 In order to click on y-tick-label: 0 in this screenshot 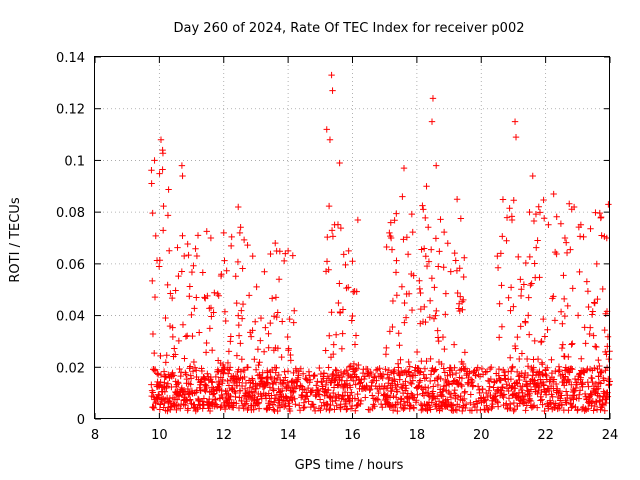, I will do `click(81, 420)`.